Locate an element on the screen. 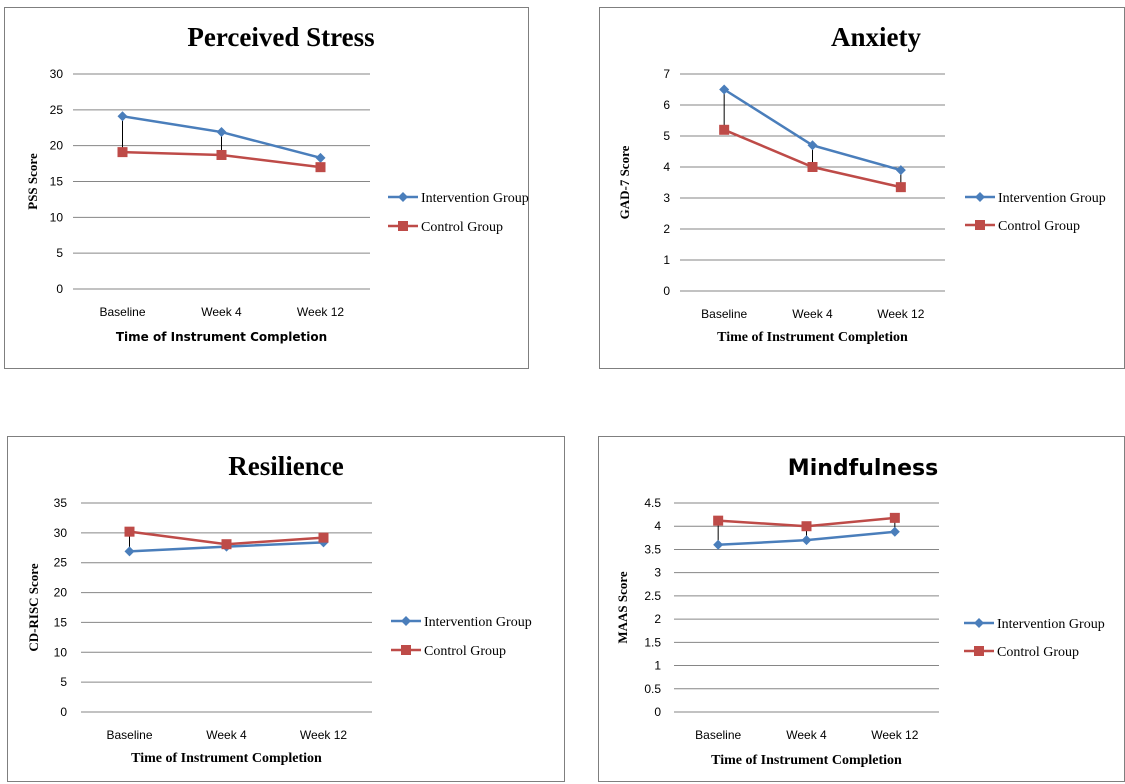  y-tick-label: 4.5 is located at coordinates (652, 503).